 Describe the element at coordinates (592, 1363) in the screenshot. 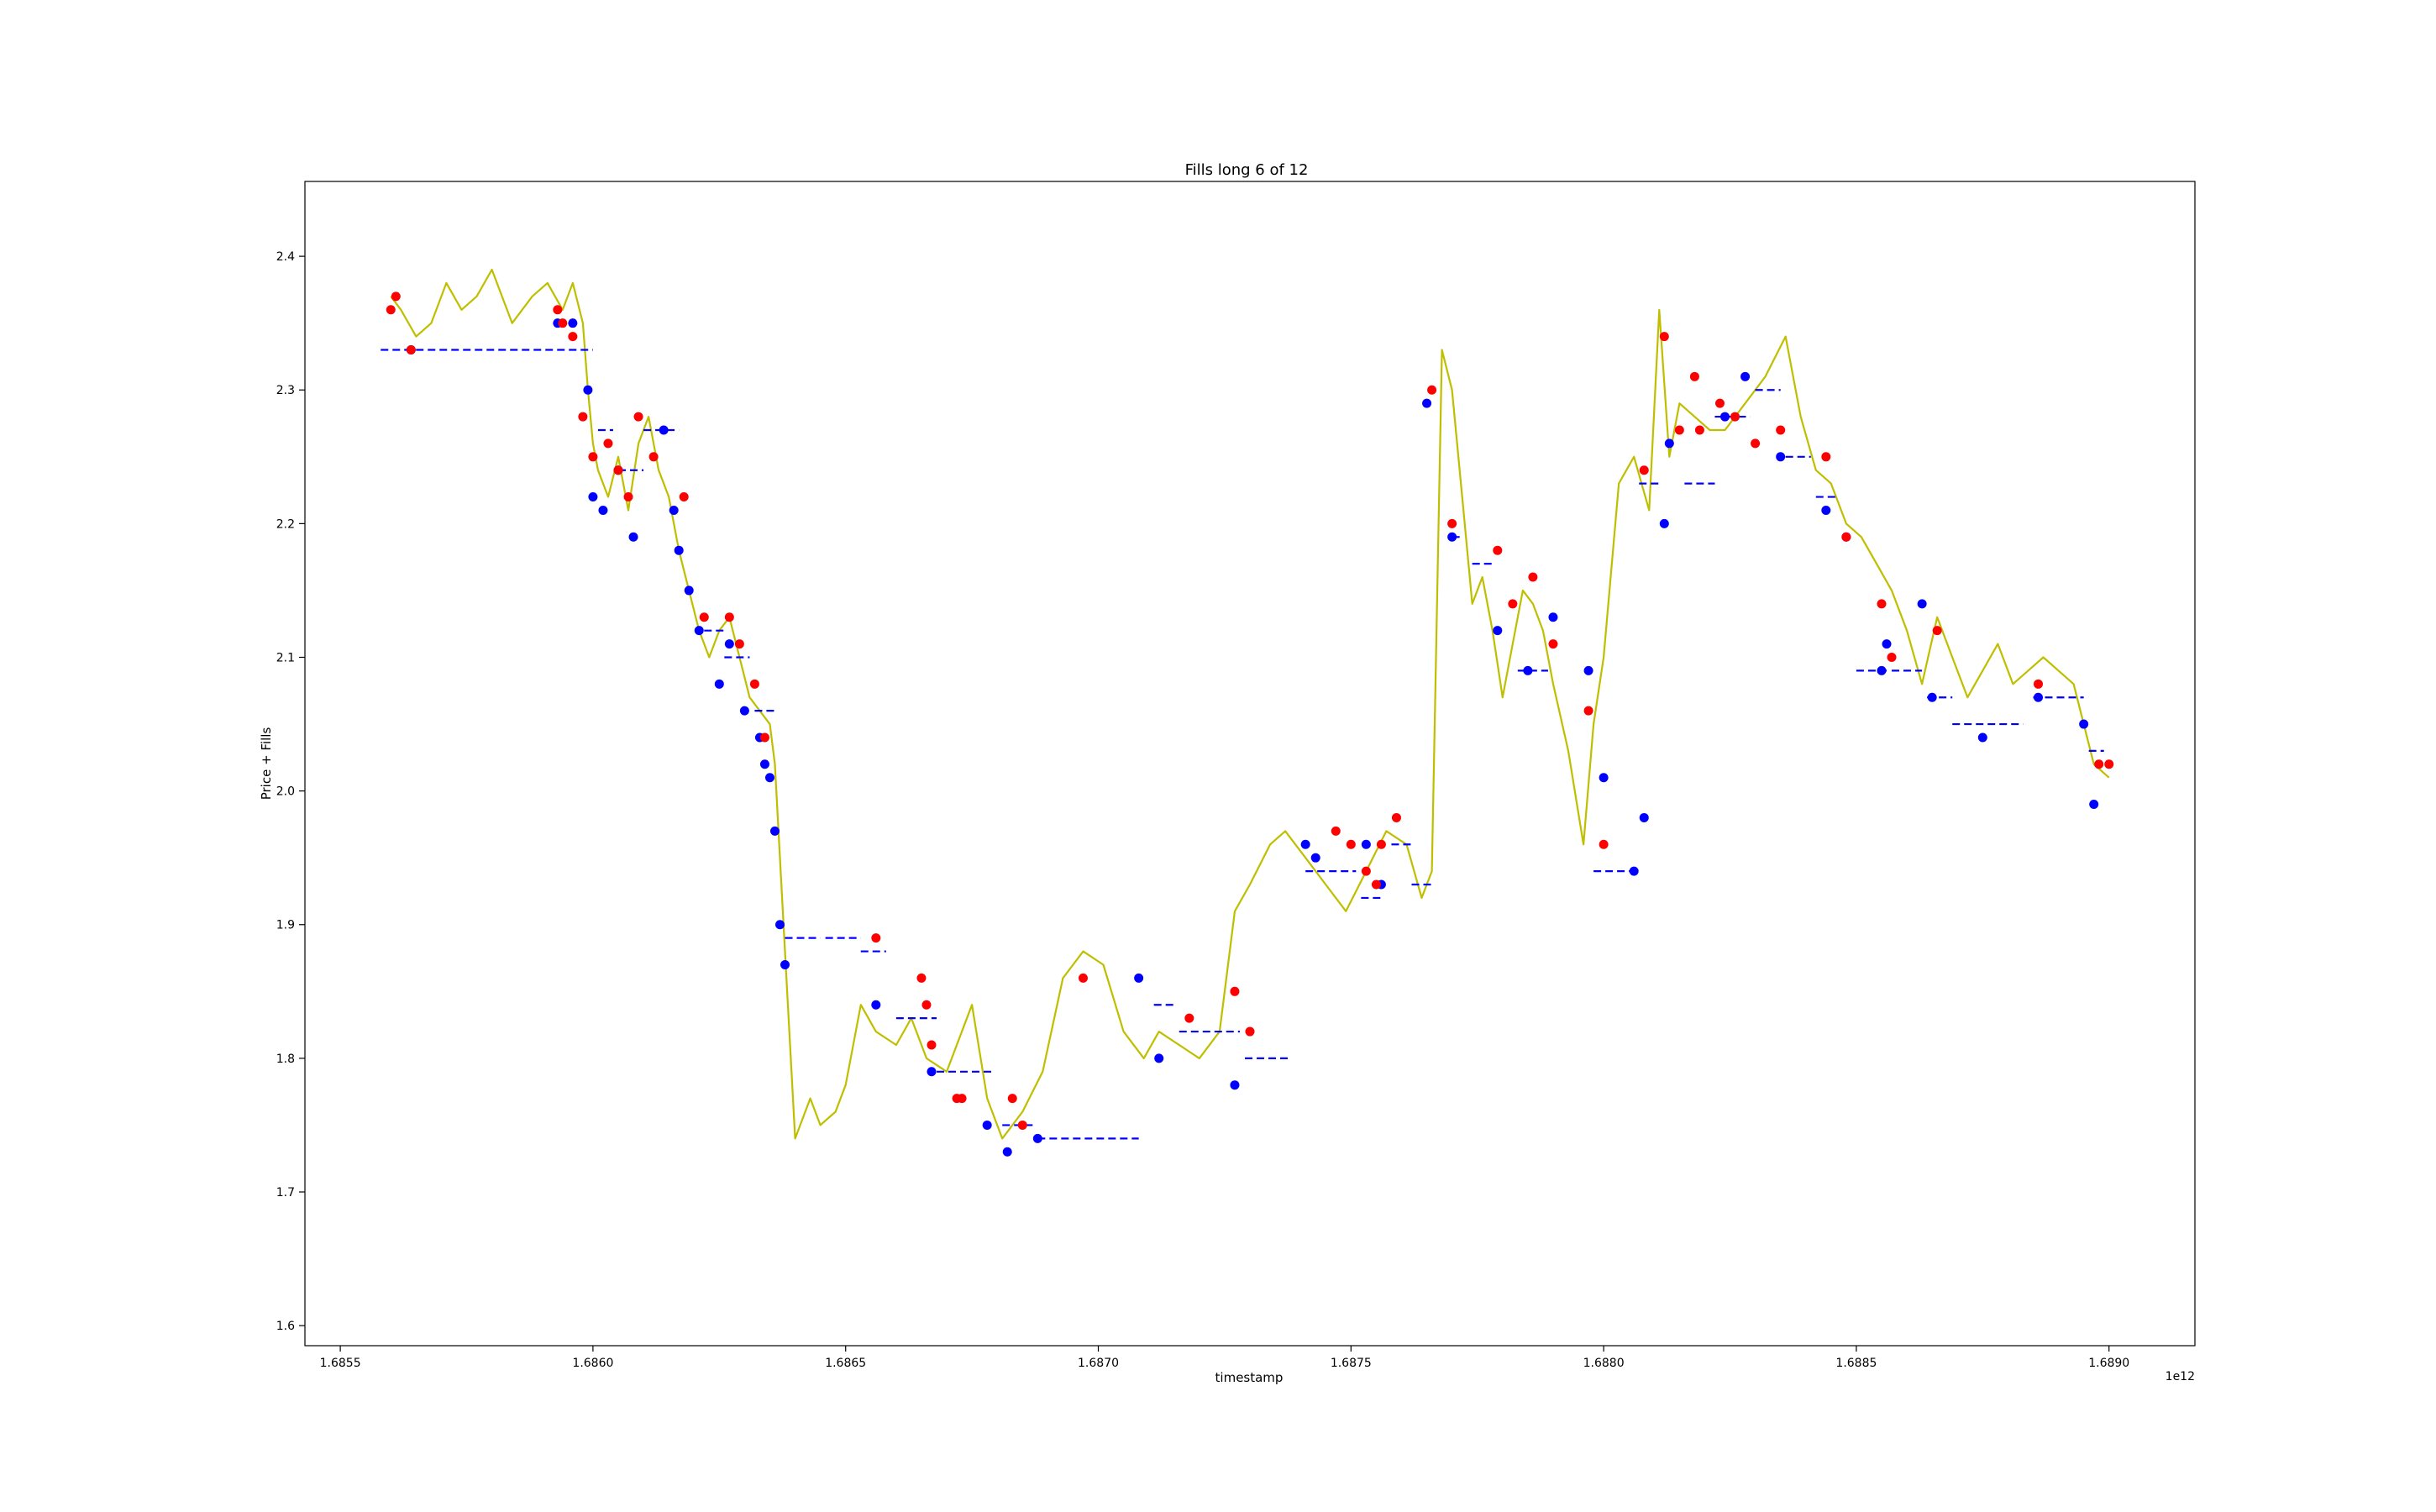

I see `x-tick-label: 1.6860` at that location.